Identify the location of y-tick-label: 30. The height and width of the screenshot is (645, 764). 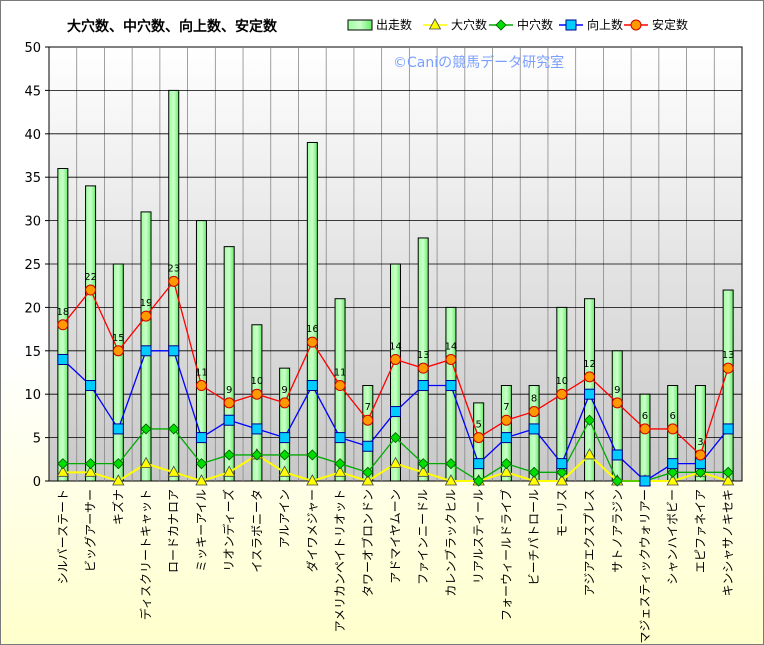
(32, 222).